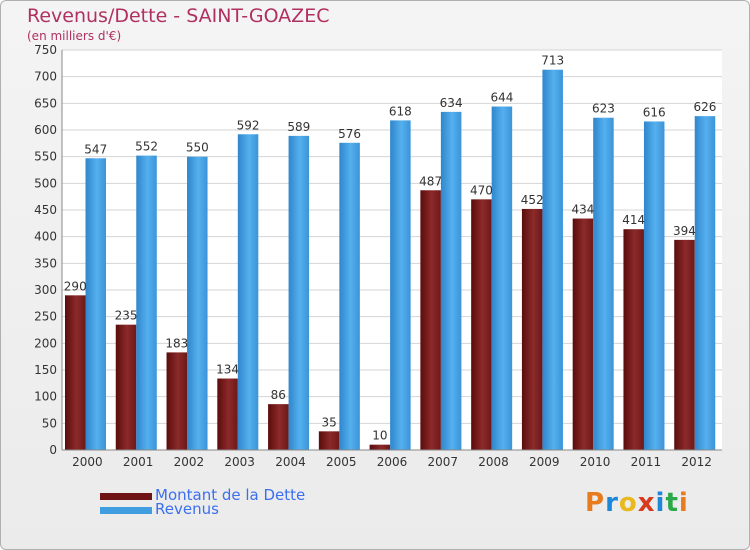 The image size is (750, 550). What do you see at coordinates (328, 422) in the screenshot?
I see `bar-dette-value-label: 35` at bounding box center [328, 422].